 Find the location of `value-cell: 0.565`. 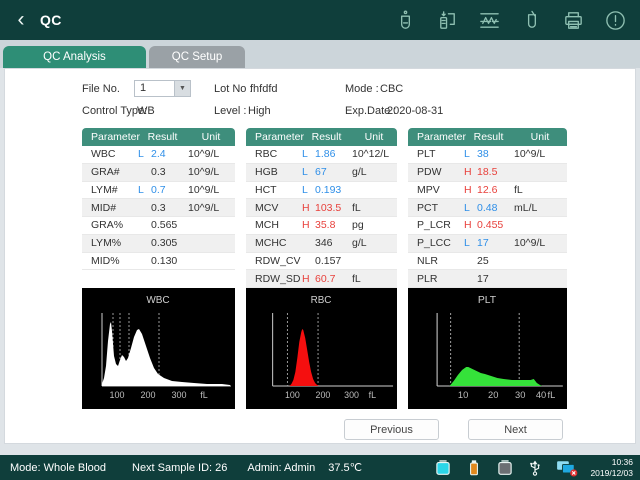

value-cell: 0.565 is located at coordinates (164, 225).